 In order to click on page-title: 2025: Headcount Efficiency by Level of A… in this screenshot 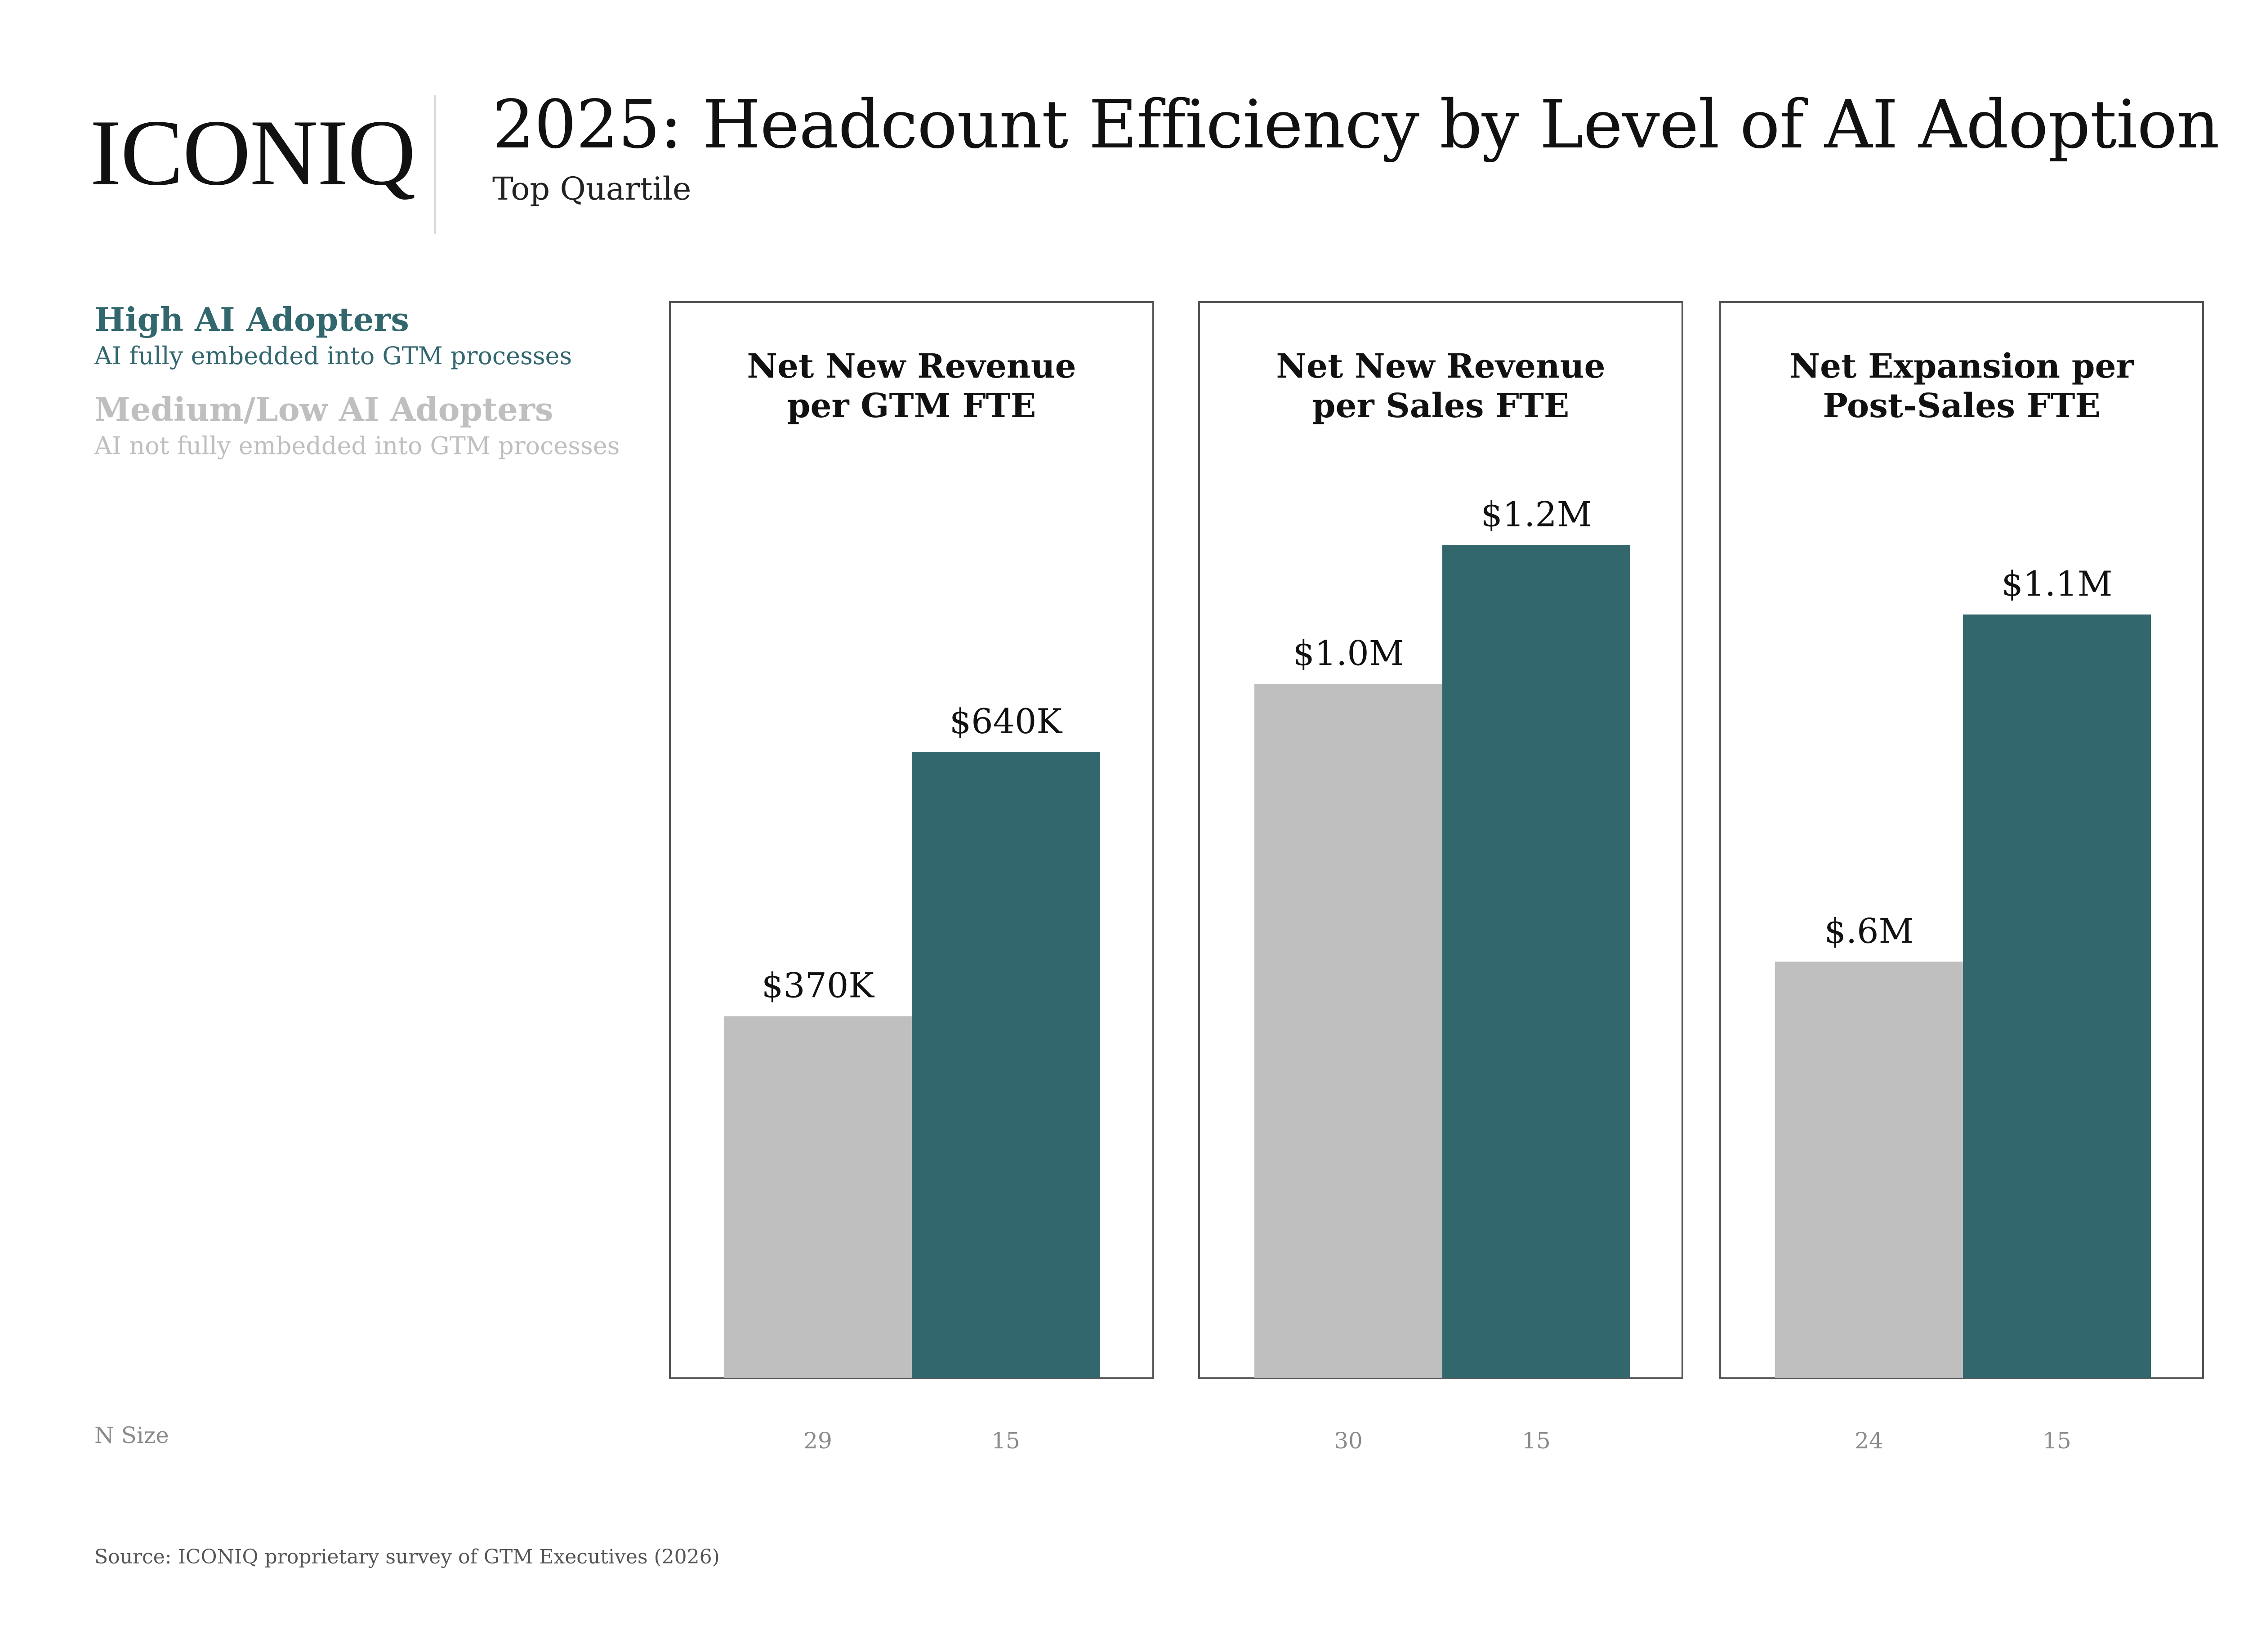, I will do `click(1356, 124)`.